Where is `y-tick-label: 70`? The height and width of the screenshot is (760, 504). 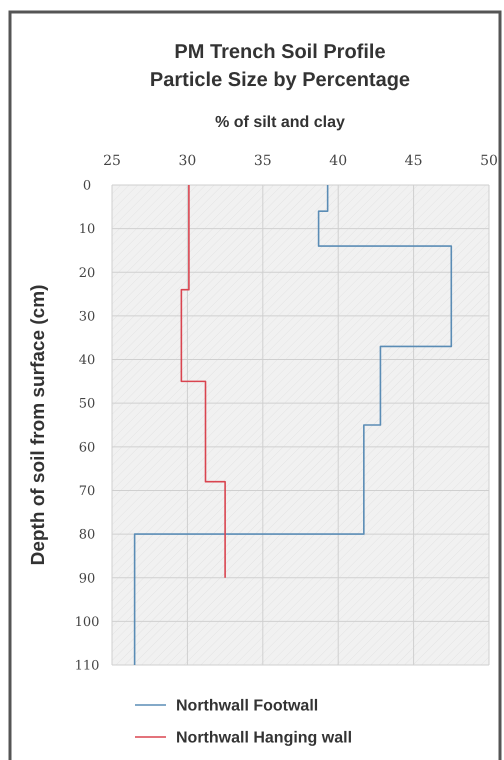
y-tick-label: 70 is located at coordinates (87, 492).